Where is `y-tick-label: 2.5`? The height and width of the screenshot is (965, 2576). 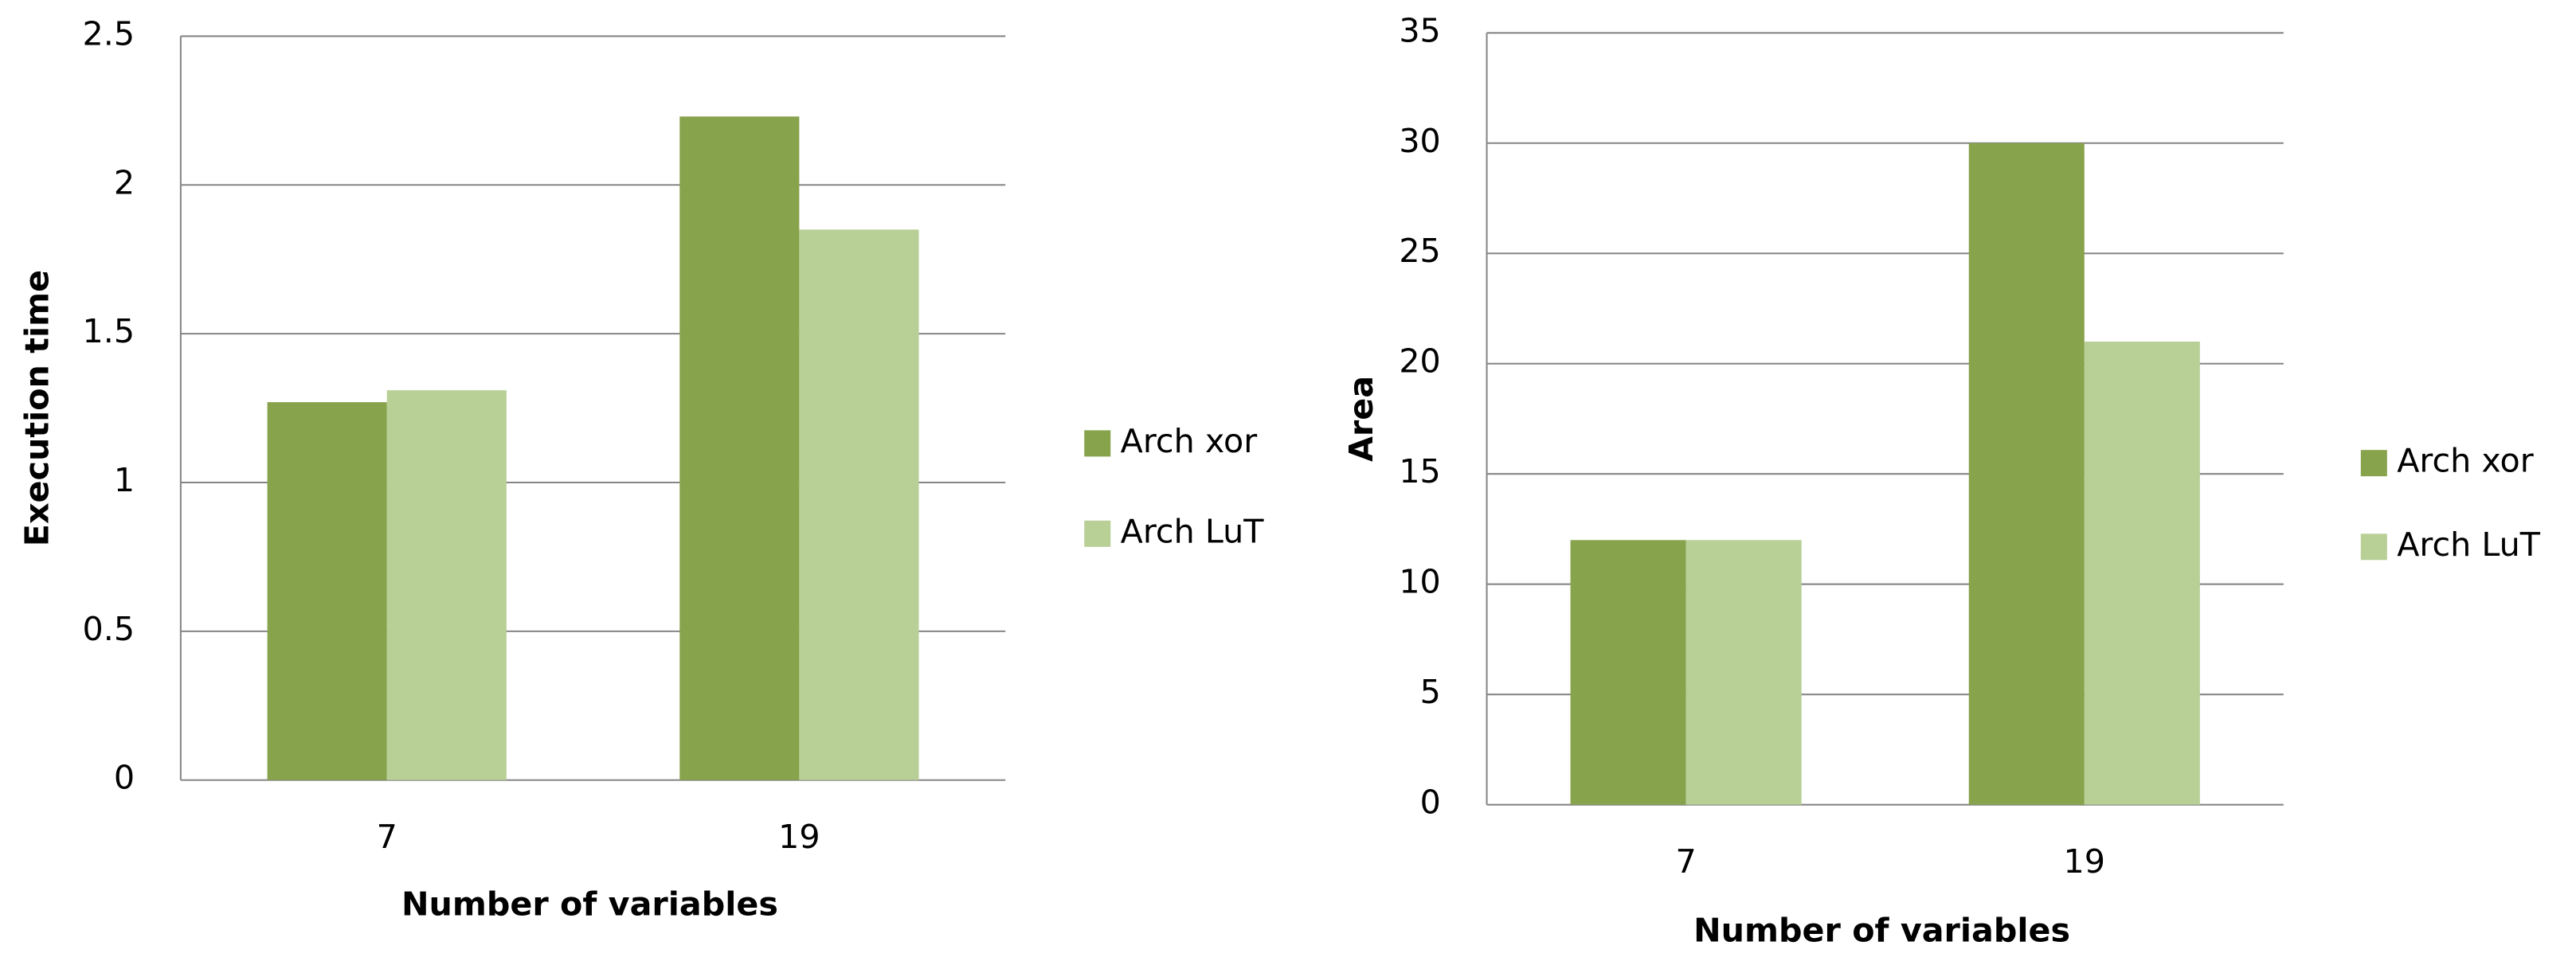
y-tick-label: 2.5 is located at coordinates (109, 33).